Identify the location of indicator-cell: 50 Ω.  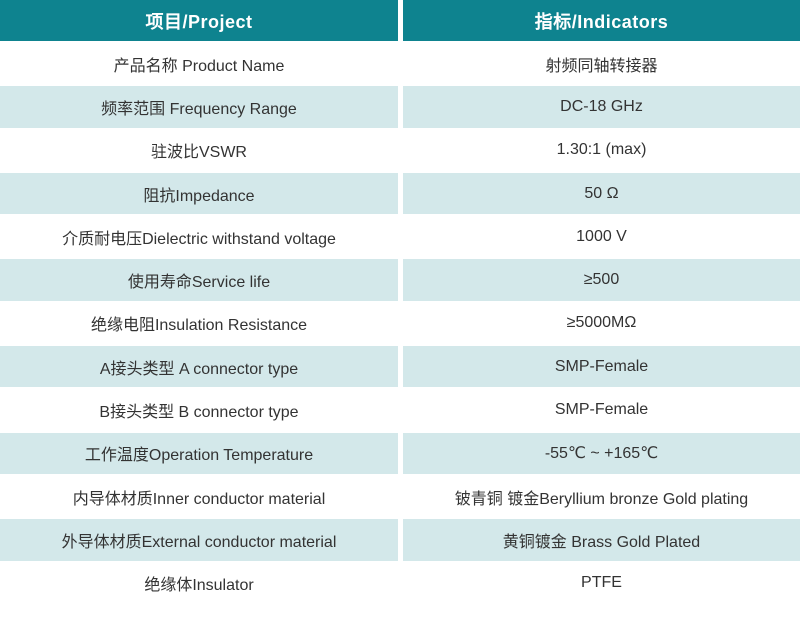
(601, 194).